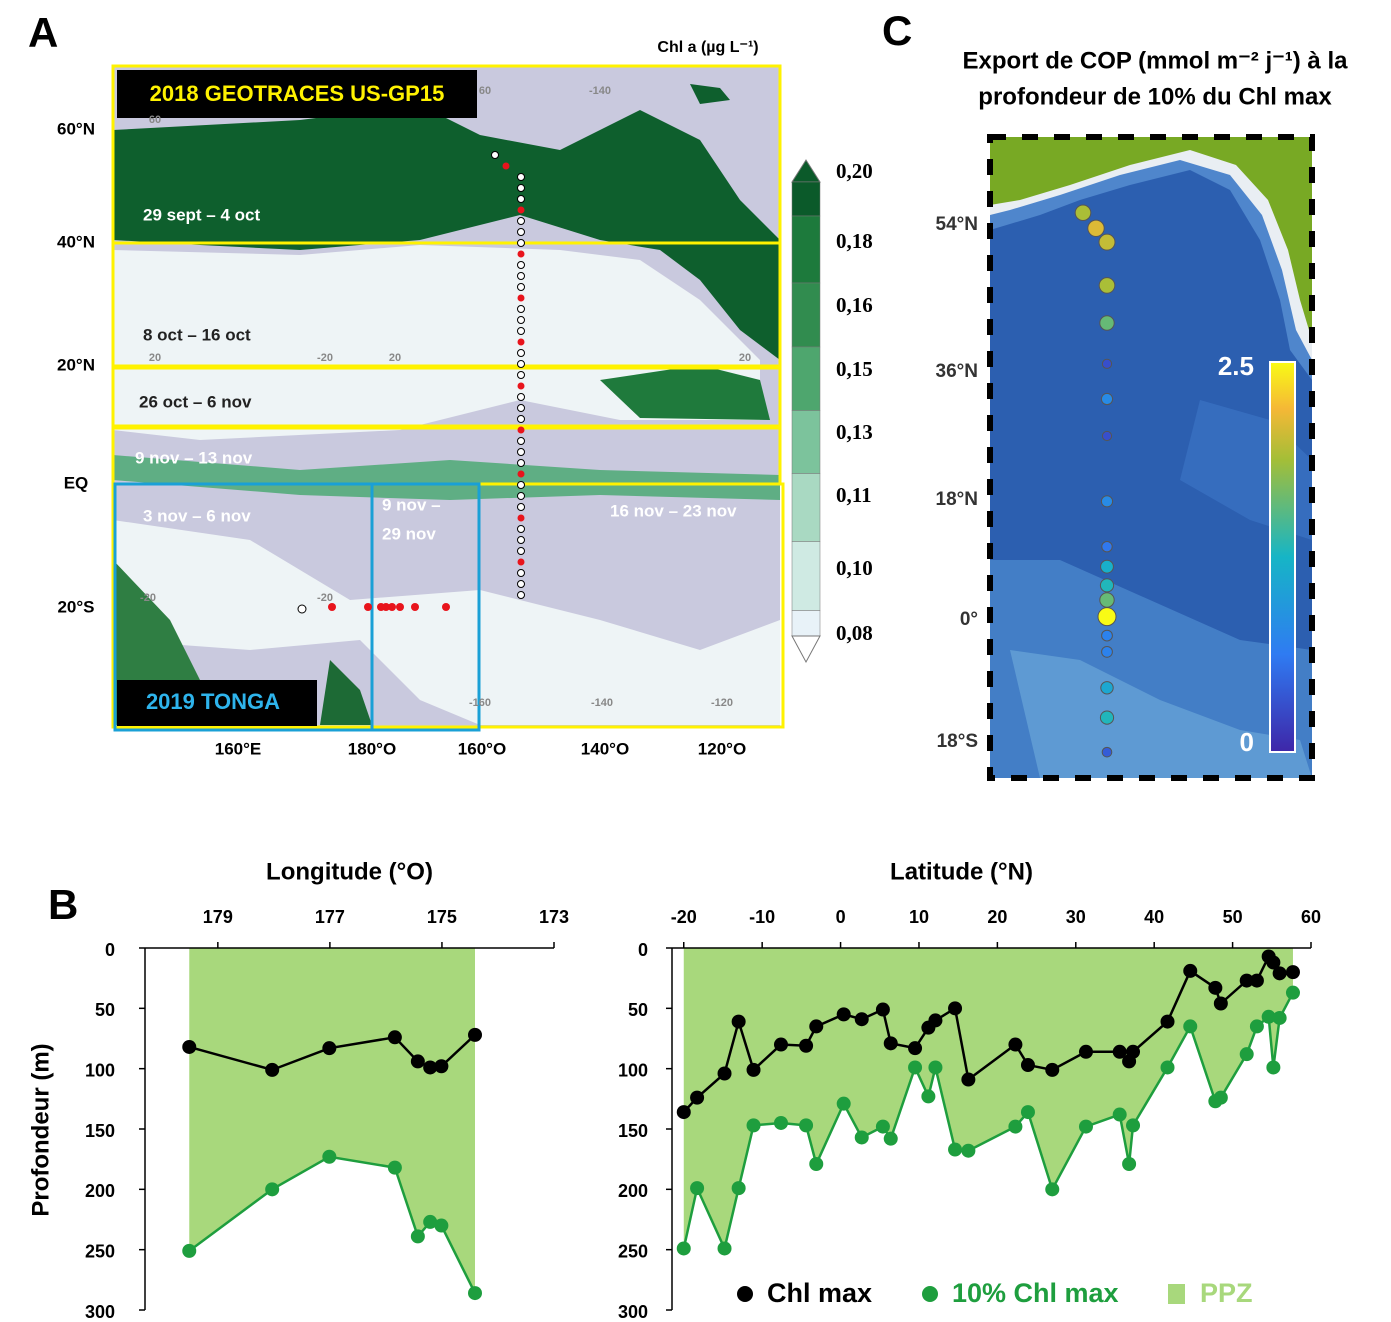 This screenshot has height=1322, width=1391. Describe the element at coordinates (332, 1121) in the screenshot. I see `ppz-area` at that location.